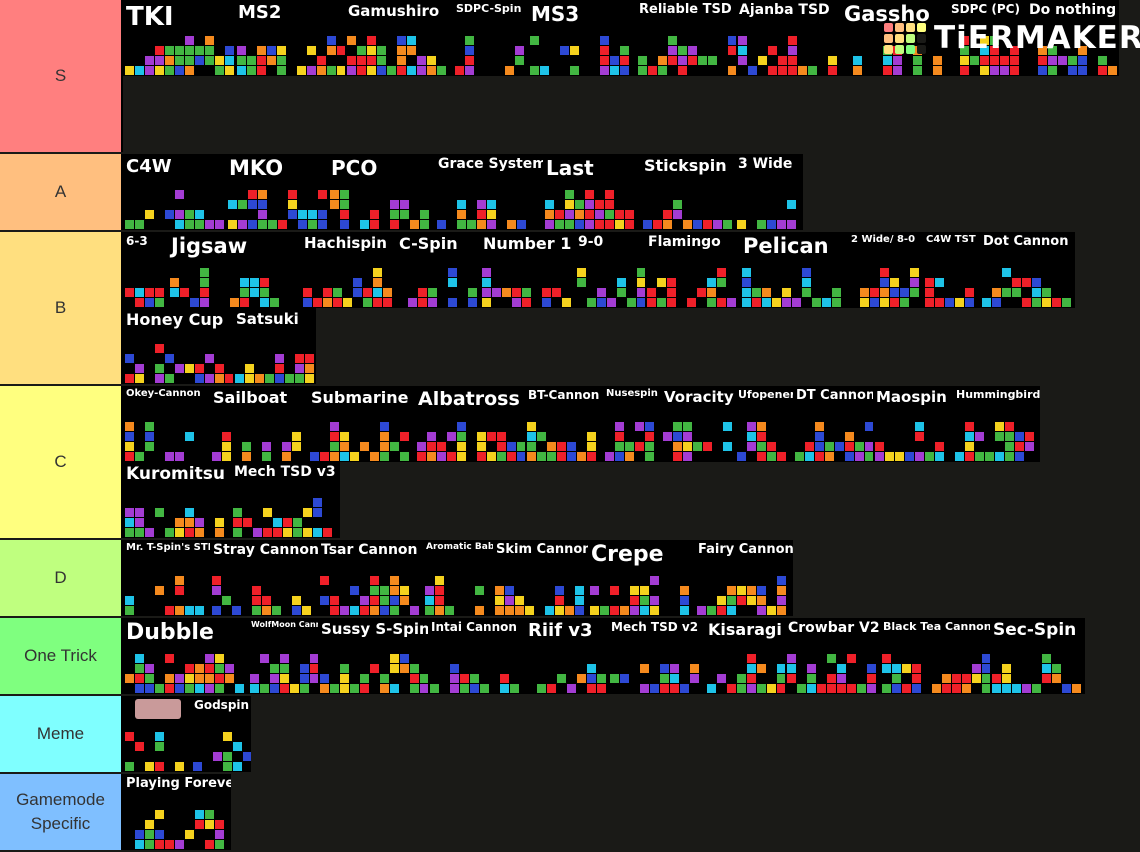 The height and width of the screenshot is (852, 1140). I want to click on item-tile: Mech TSD v2, so click(656, 656).